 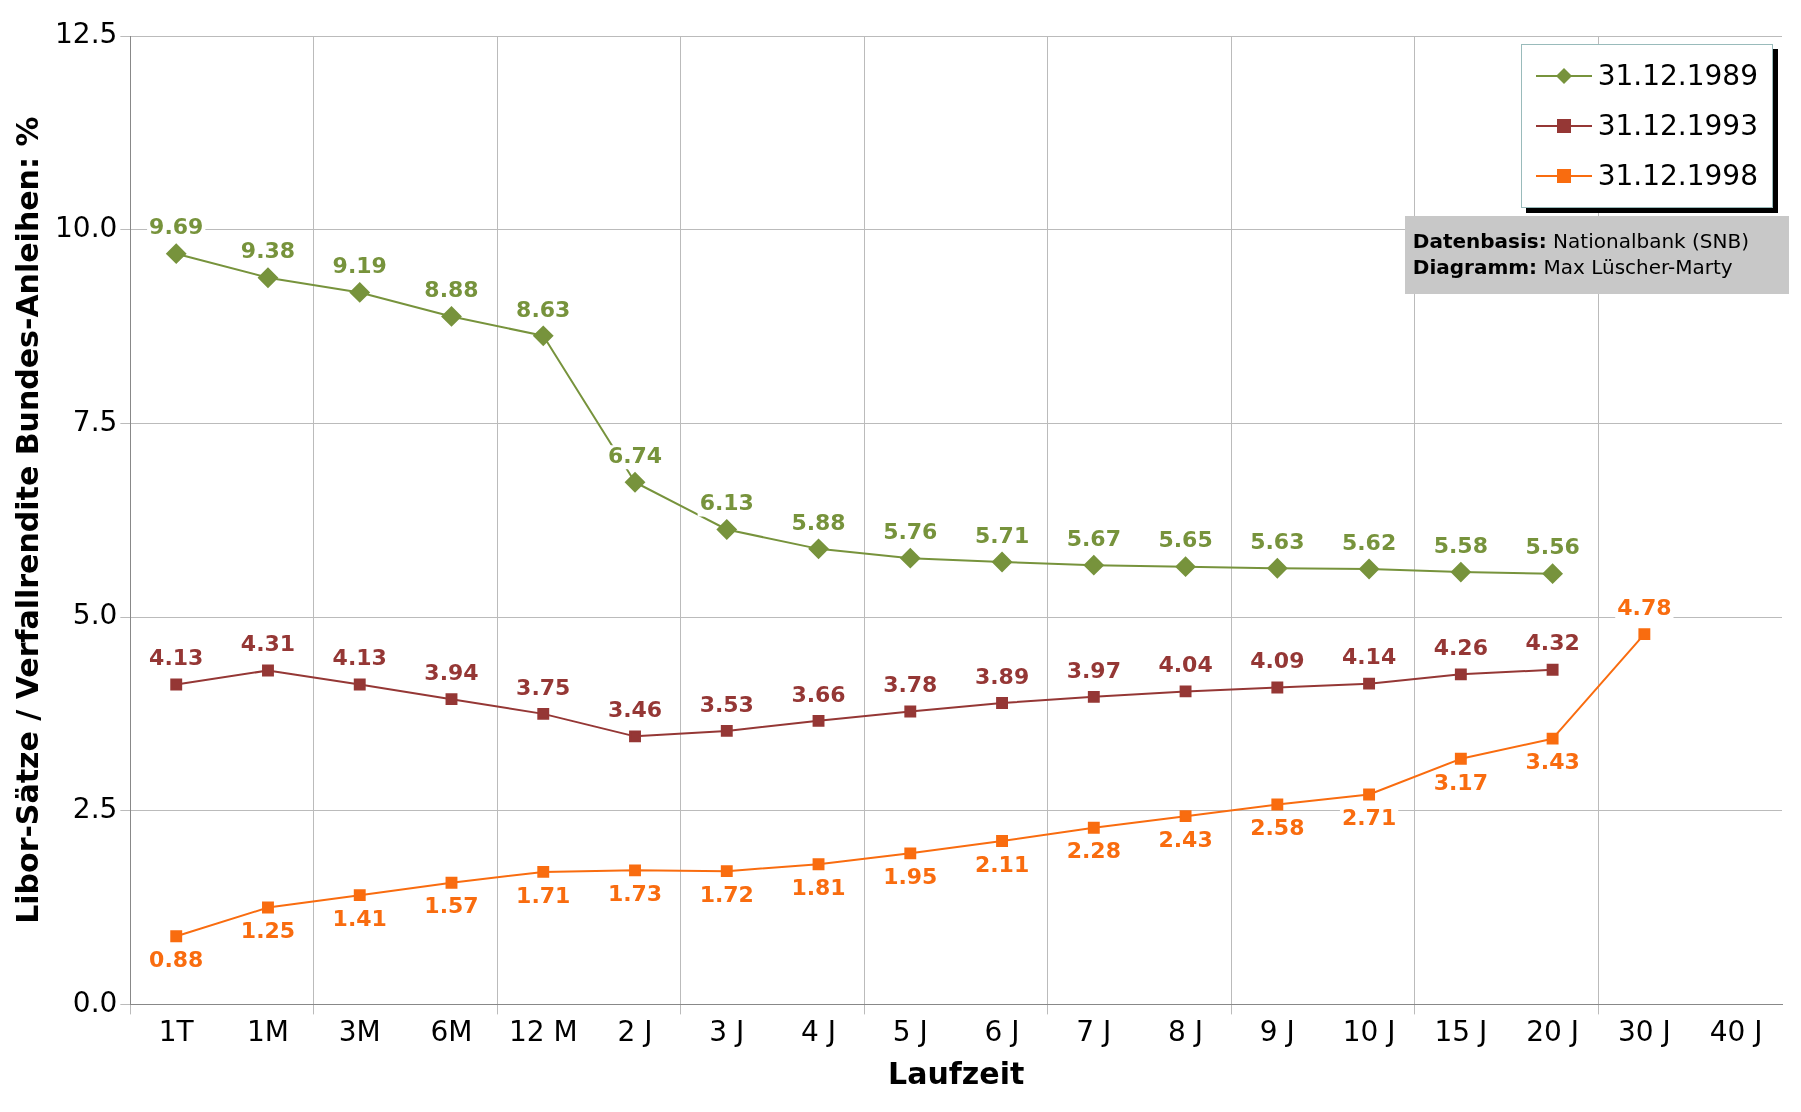 I want to click on x-tick-label: 4 J, so click(x=819, y=1032).